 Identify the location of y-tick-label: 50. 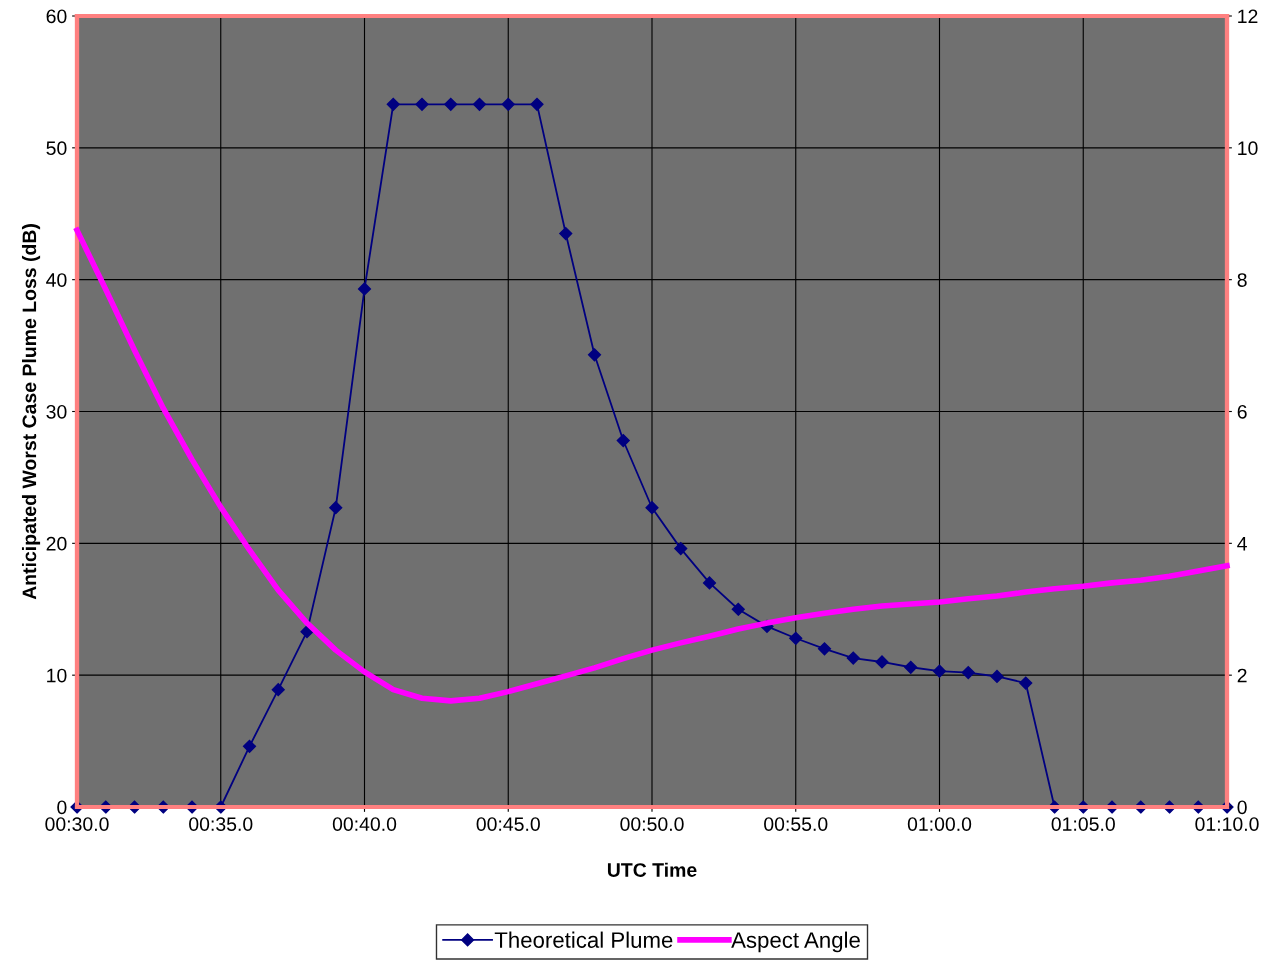
(56, 148).